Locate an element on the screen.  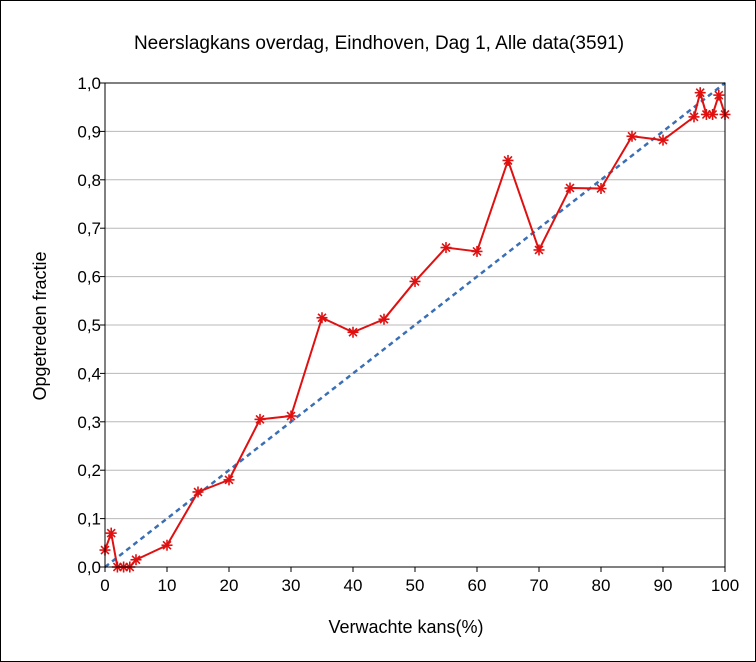
x-tick-labels: 0 10 20 30 40 50 60 70 80 90 100 is located at coordinates (419, 581).